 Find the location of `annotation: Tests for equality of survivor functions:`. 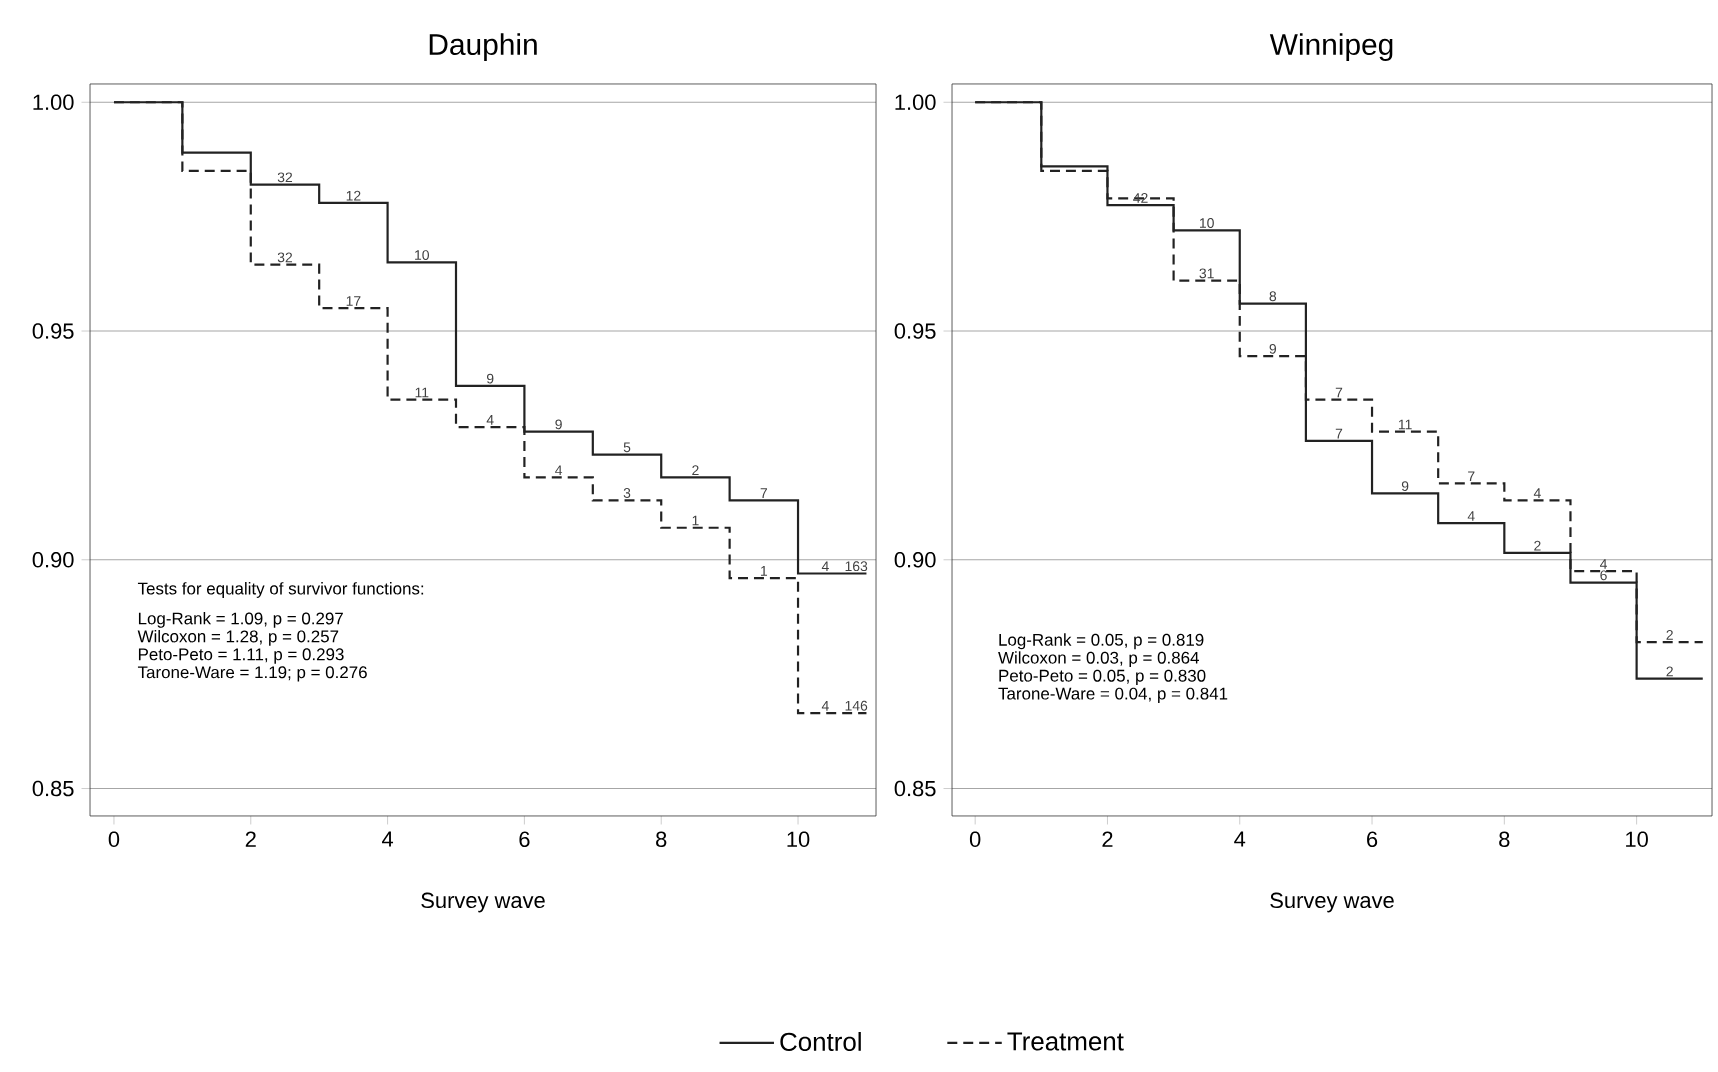

annotation: Tests for equality of survivor functions: is located at coordinates (280, 590).